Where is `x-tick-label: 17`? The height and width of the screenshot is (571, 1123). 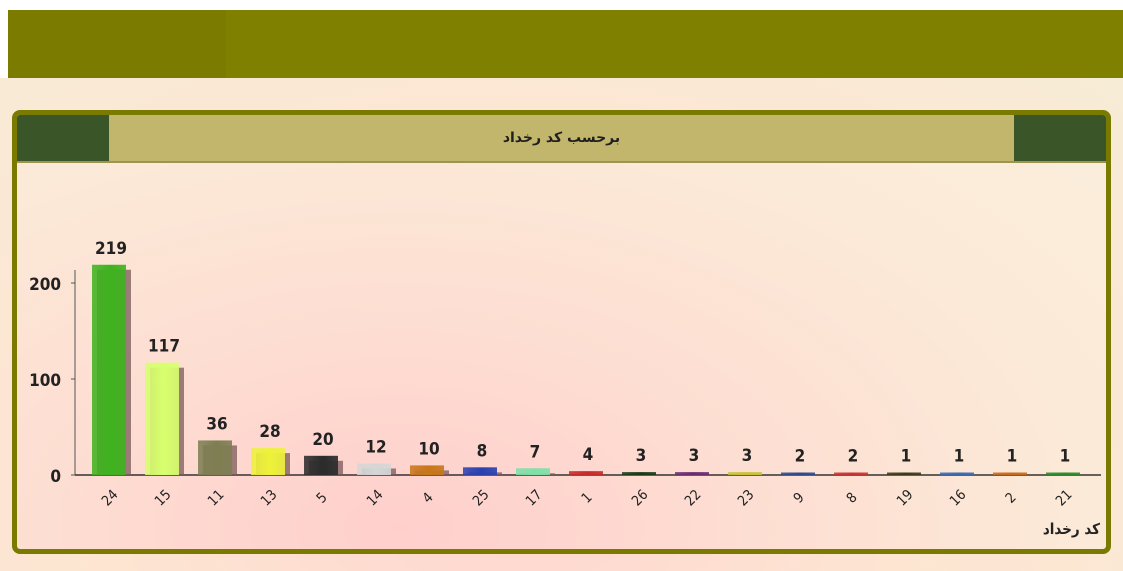 x-tick-label: 17 is located at coordinates (534, 498).